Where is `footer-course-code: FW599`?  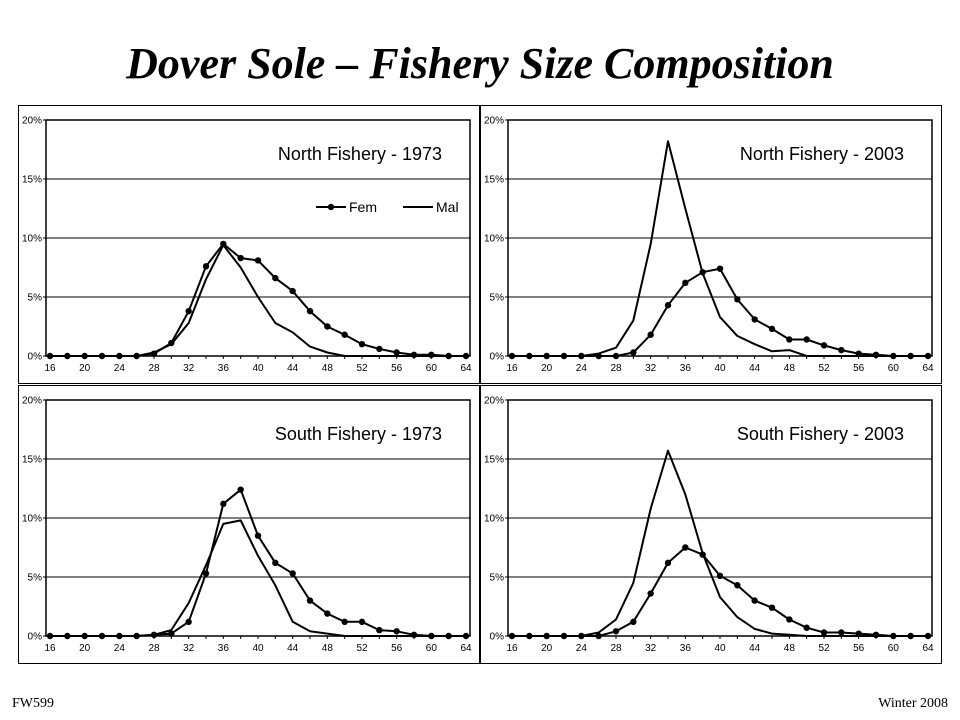
footer-course-code: FW599 is located at coordinates (33, 703).